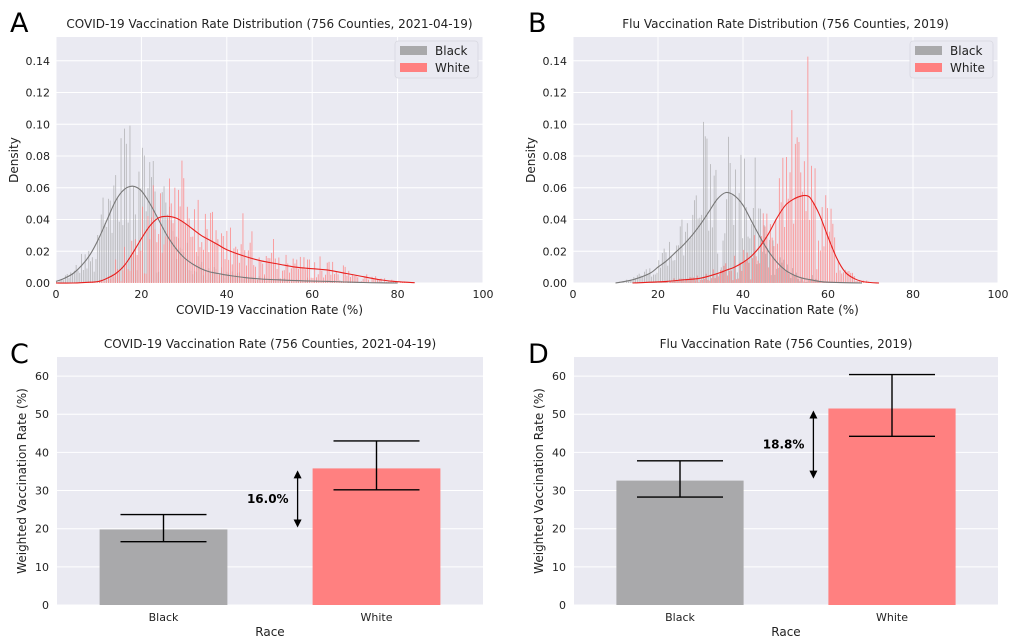 This screenshot has height=640, width=1014. Describe the element at coordinates (297, 499) in the screenshot. I see `chart-c-difference-arrow` at that location.